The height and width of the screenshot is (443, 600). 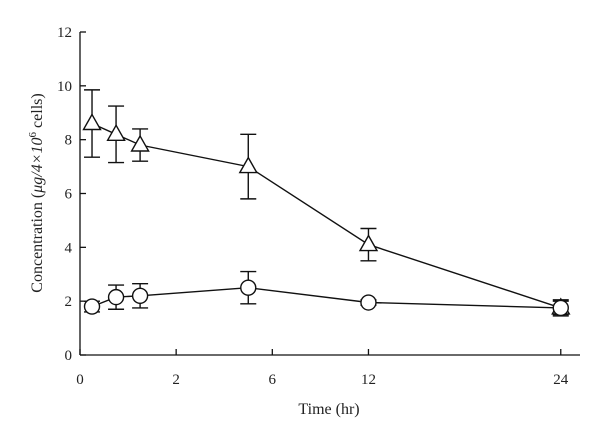 I want to click on y-axis-title-exponent: 6, so click(x=33, y=134).